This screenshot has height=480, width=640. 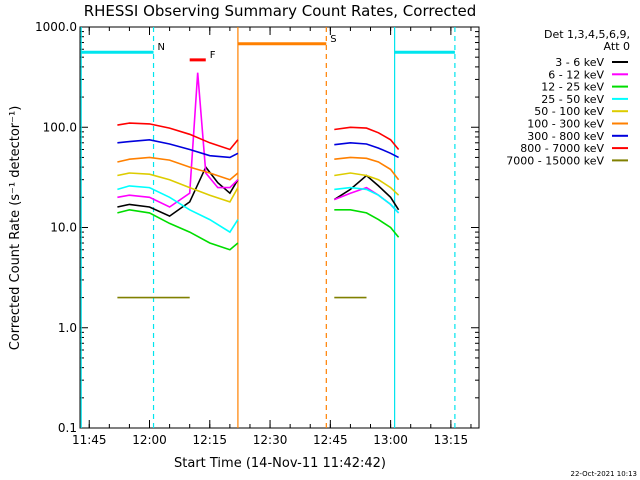 What do you see at coordinates (579, 62) in the screenshot?
I see `legend-label: 3 - 6 keV` at bounding box center [579, 62].